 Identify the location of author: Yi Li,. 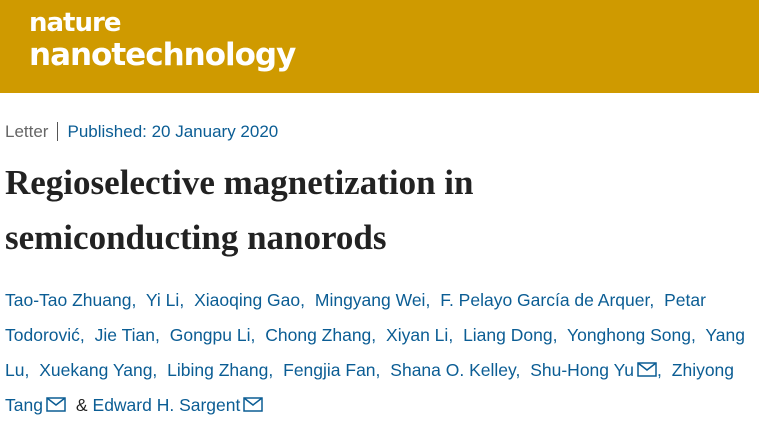
(167, 300).